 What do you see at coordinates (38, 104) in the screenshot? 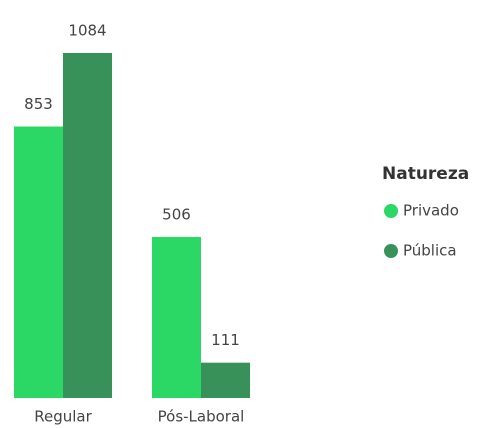
I see `data-label: 853` at bounding box center [38, 104].